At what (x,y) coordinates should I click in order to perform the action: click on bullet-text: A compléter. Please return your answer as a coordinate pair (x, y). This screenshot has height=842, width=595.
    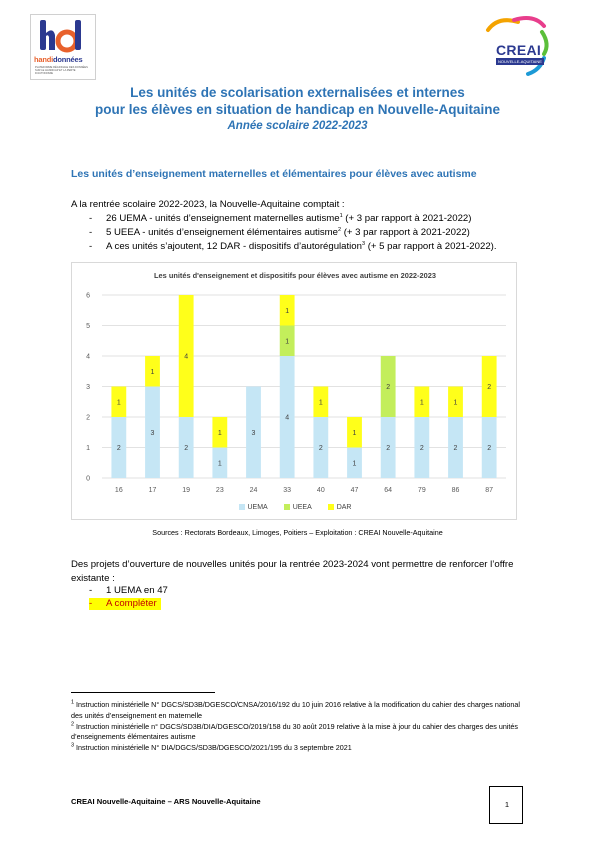
    Looking at the image, I should click on (131, 603).